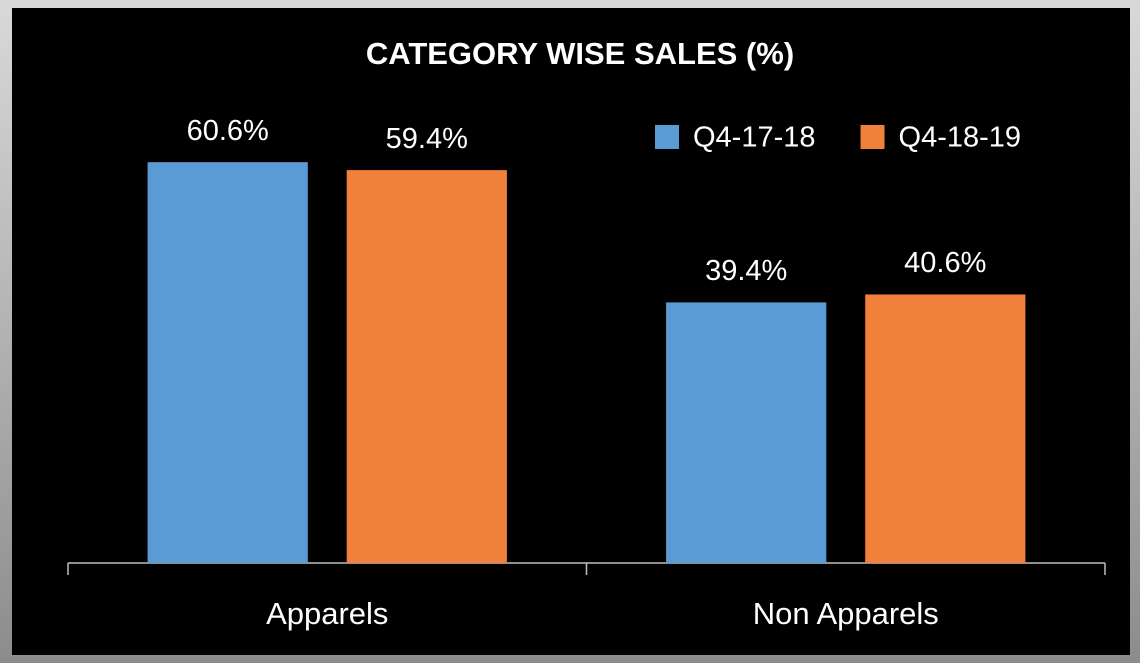 Image resolution: width=1140 pixels, height=663 pixels. What do you see at coordinates (960, 138) in the screenshot?
I see `legend-label: Q4-18-19` at bounding box center [960, 138].